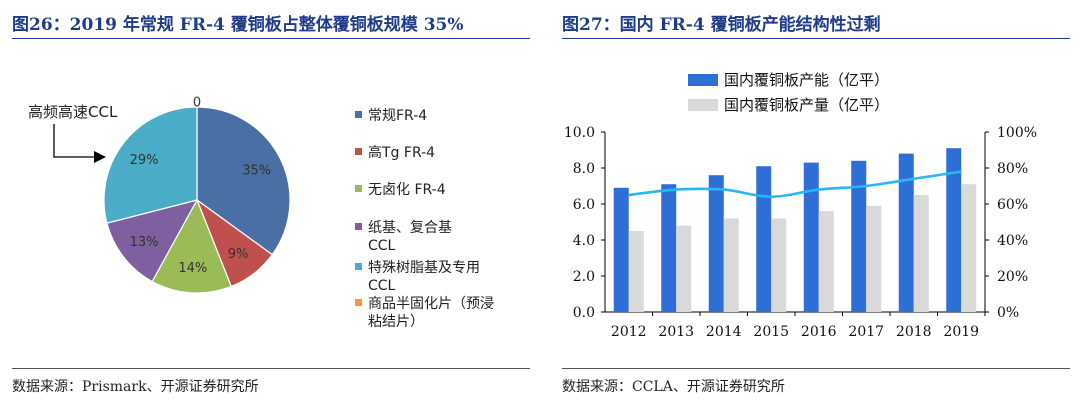 This screenshot has height=405, width=1080. Describe the element at coordinates (629, 332) in the screenshot. I see `x-tick-label: 2012` at that location.